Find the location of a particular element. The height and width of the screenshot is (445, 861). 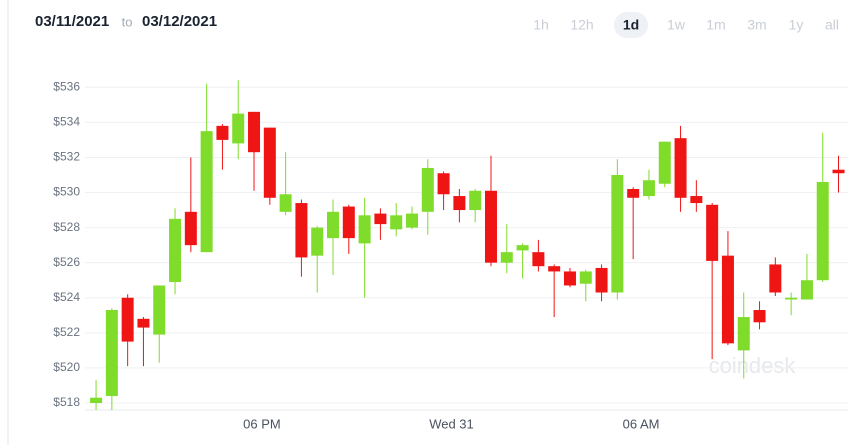

range-button: 1h is located at coordinates (541, 25).